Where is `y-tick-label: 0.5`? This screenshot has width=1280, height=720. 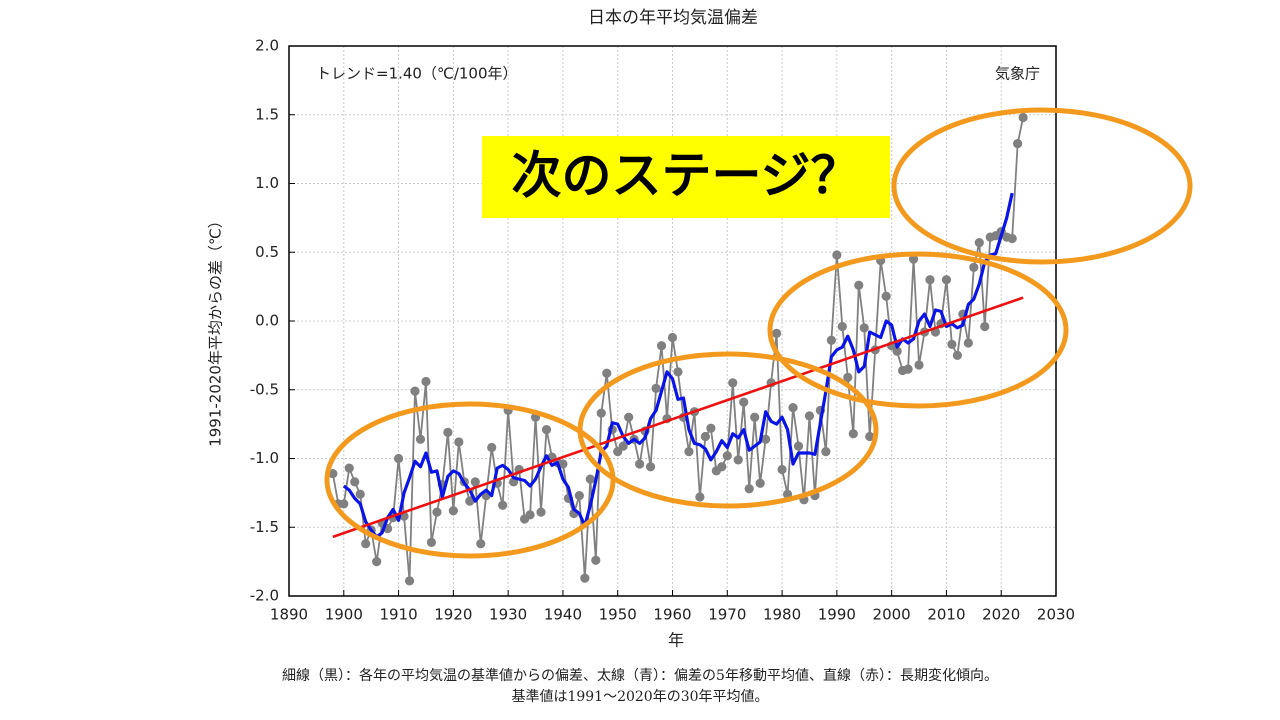
y-tick-label: 0.5 is located at coordinates (267, 252).